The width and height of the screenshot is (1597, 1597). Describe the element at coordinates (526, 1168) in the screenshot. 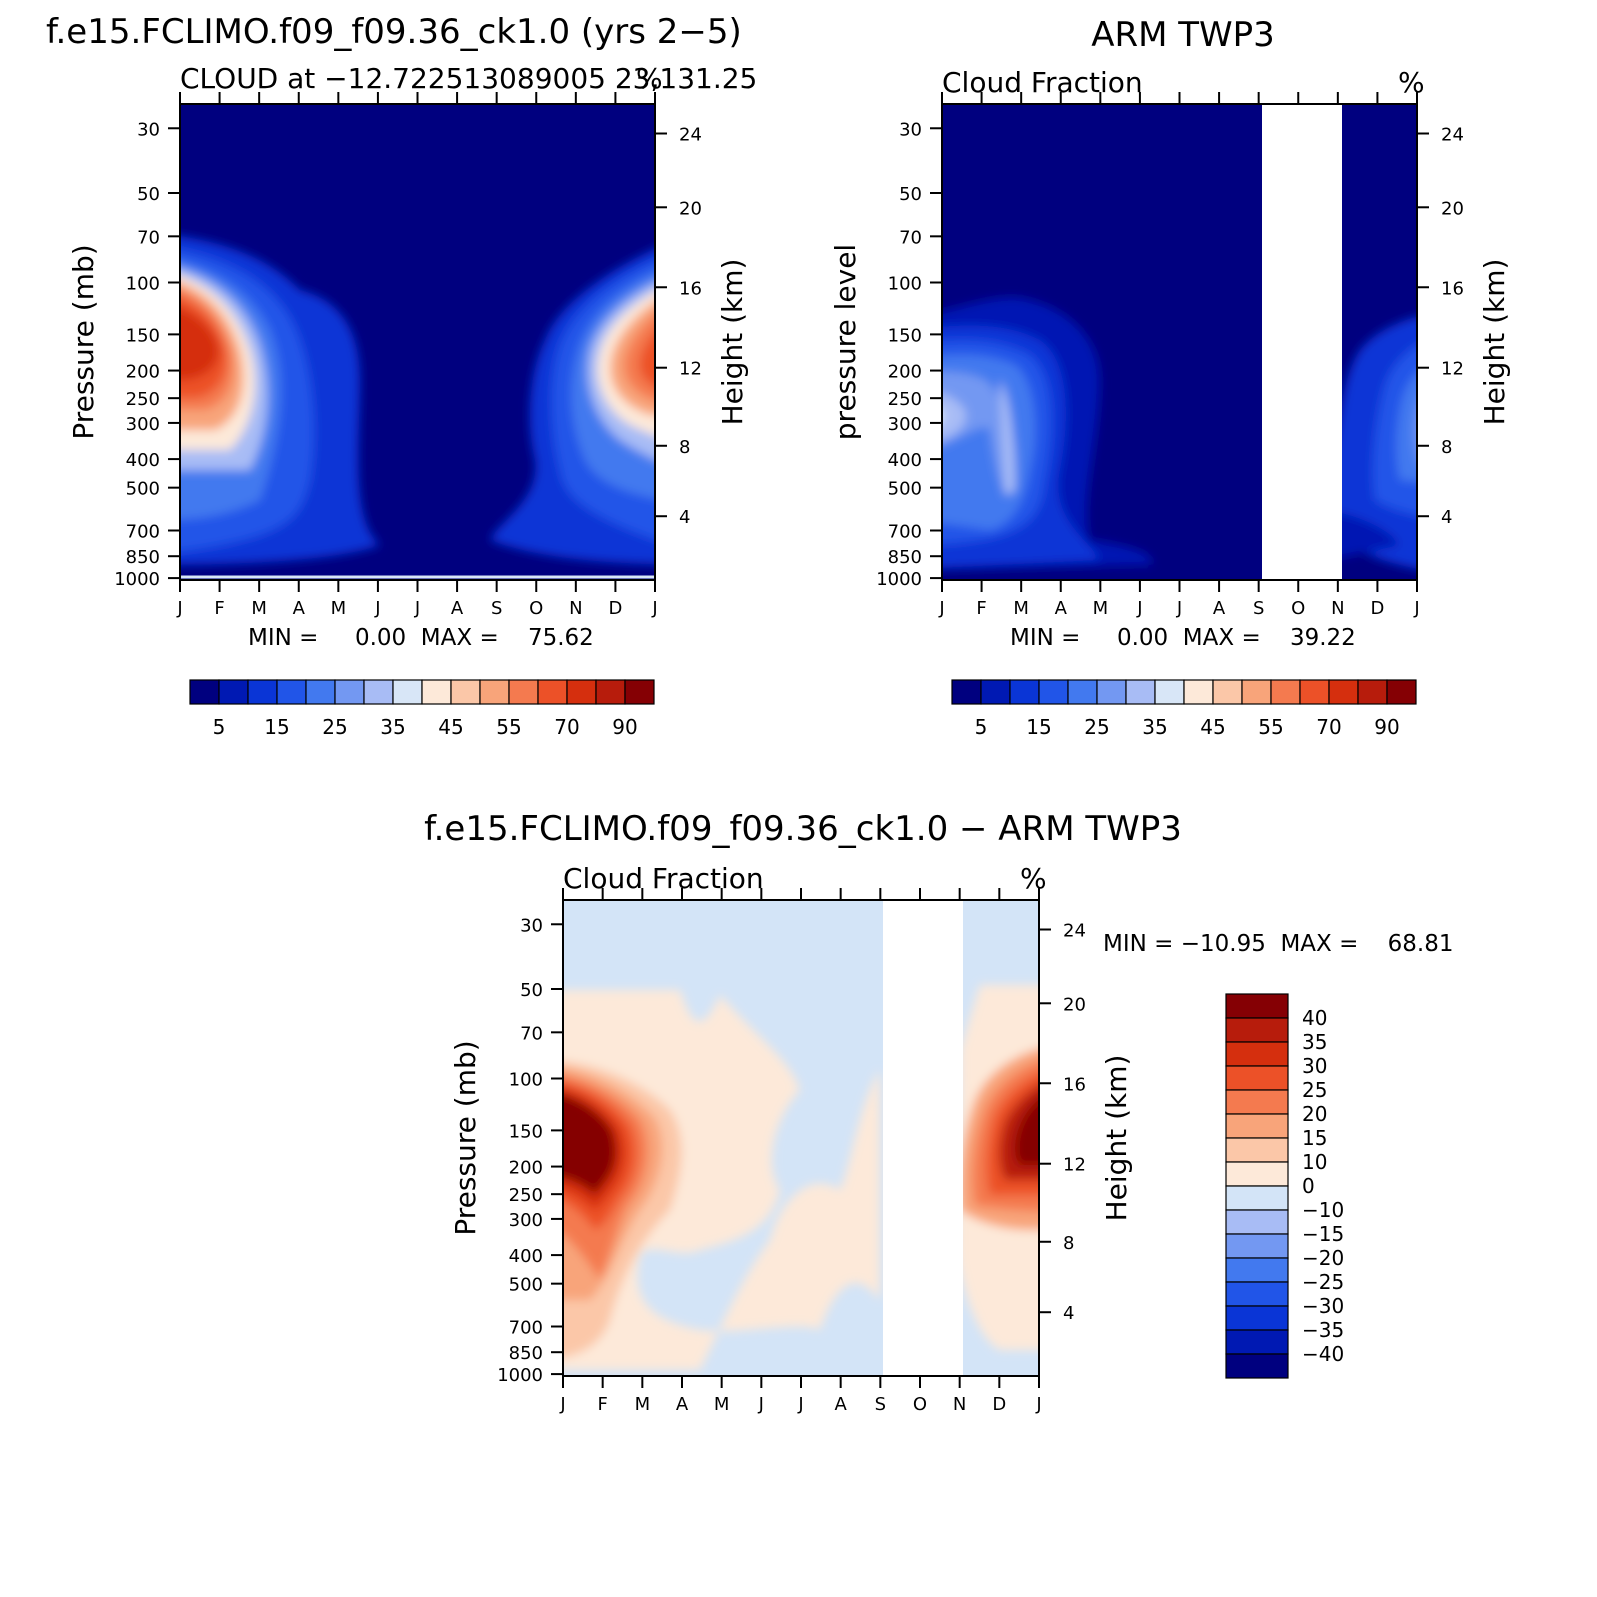

I see `pressure-label: 200` at that location.